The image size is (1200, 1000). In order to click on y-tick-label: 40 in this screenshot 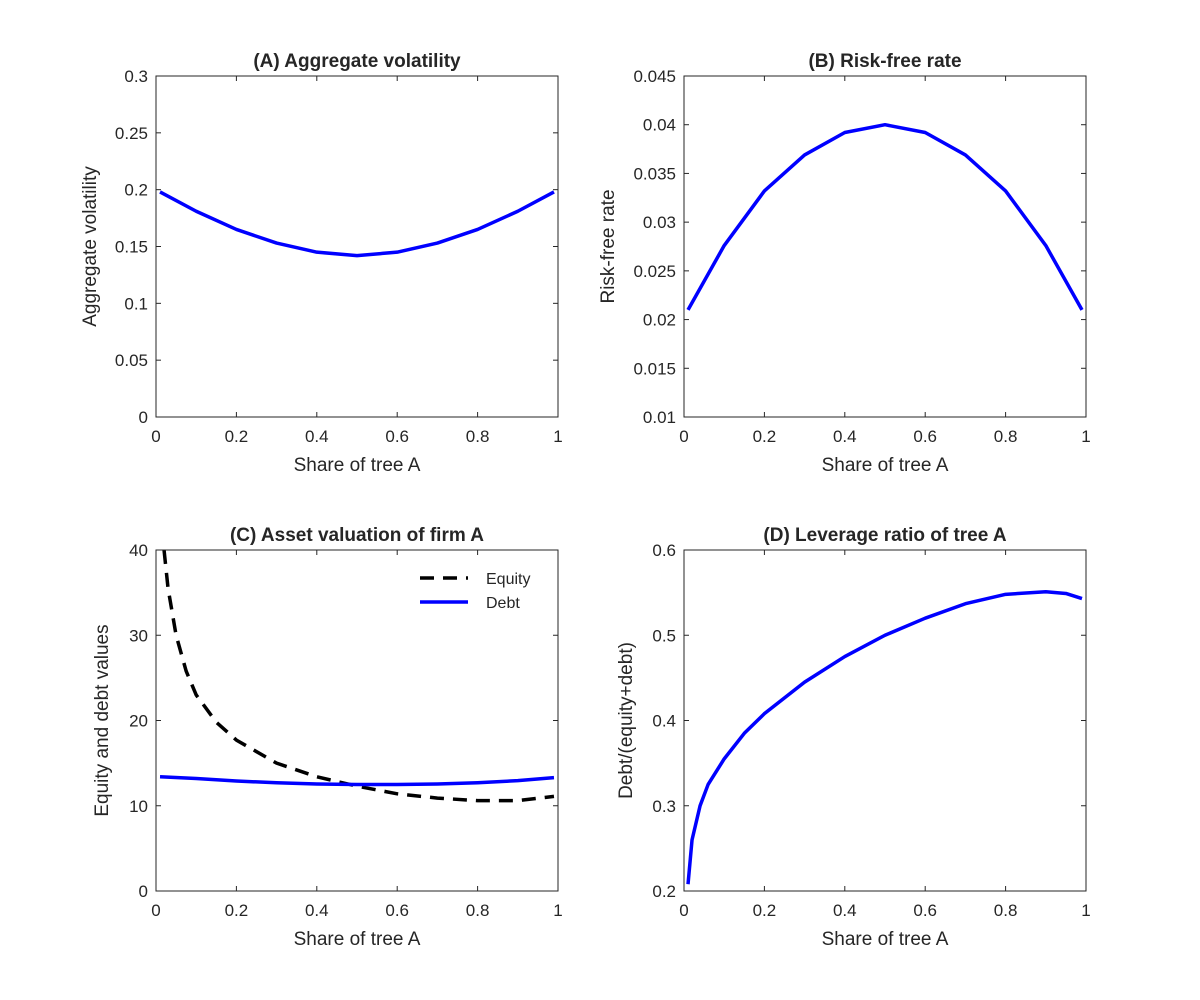, I will do `click(138, 550)`.